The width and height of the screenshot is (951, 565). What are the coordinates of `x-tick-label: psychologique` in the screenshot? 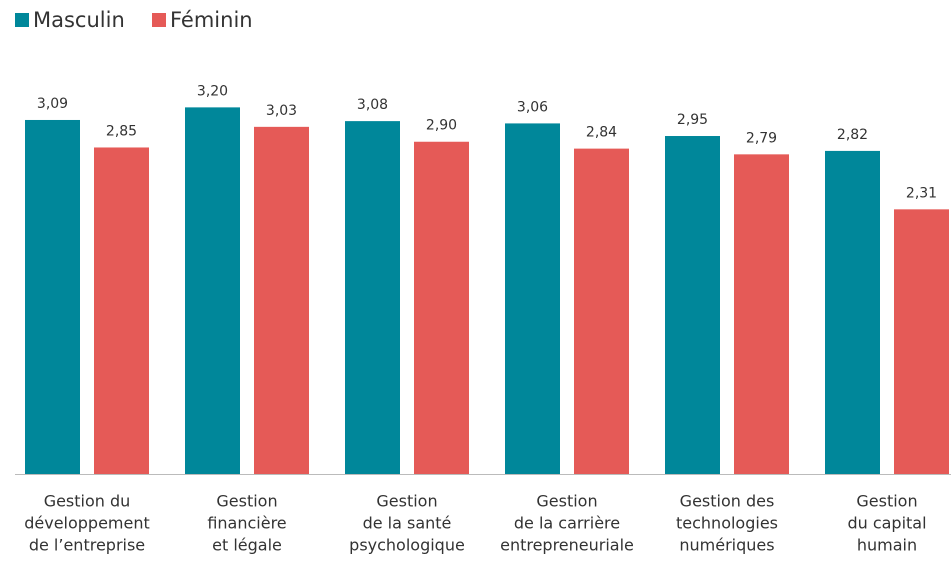 It's located at (407, 545).